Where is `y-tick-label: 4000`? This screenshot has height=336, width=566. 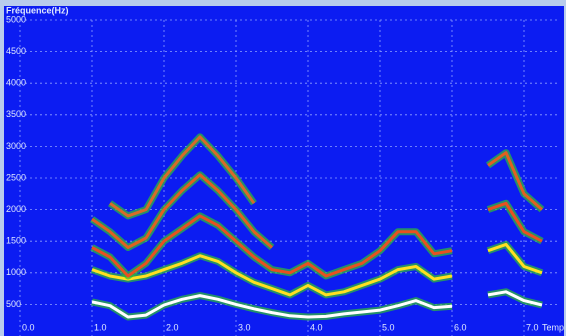
y-tick-label: 4000 is located at coordinates (16, 83).